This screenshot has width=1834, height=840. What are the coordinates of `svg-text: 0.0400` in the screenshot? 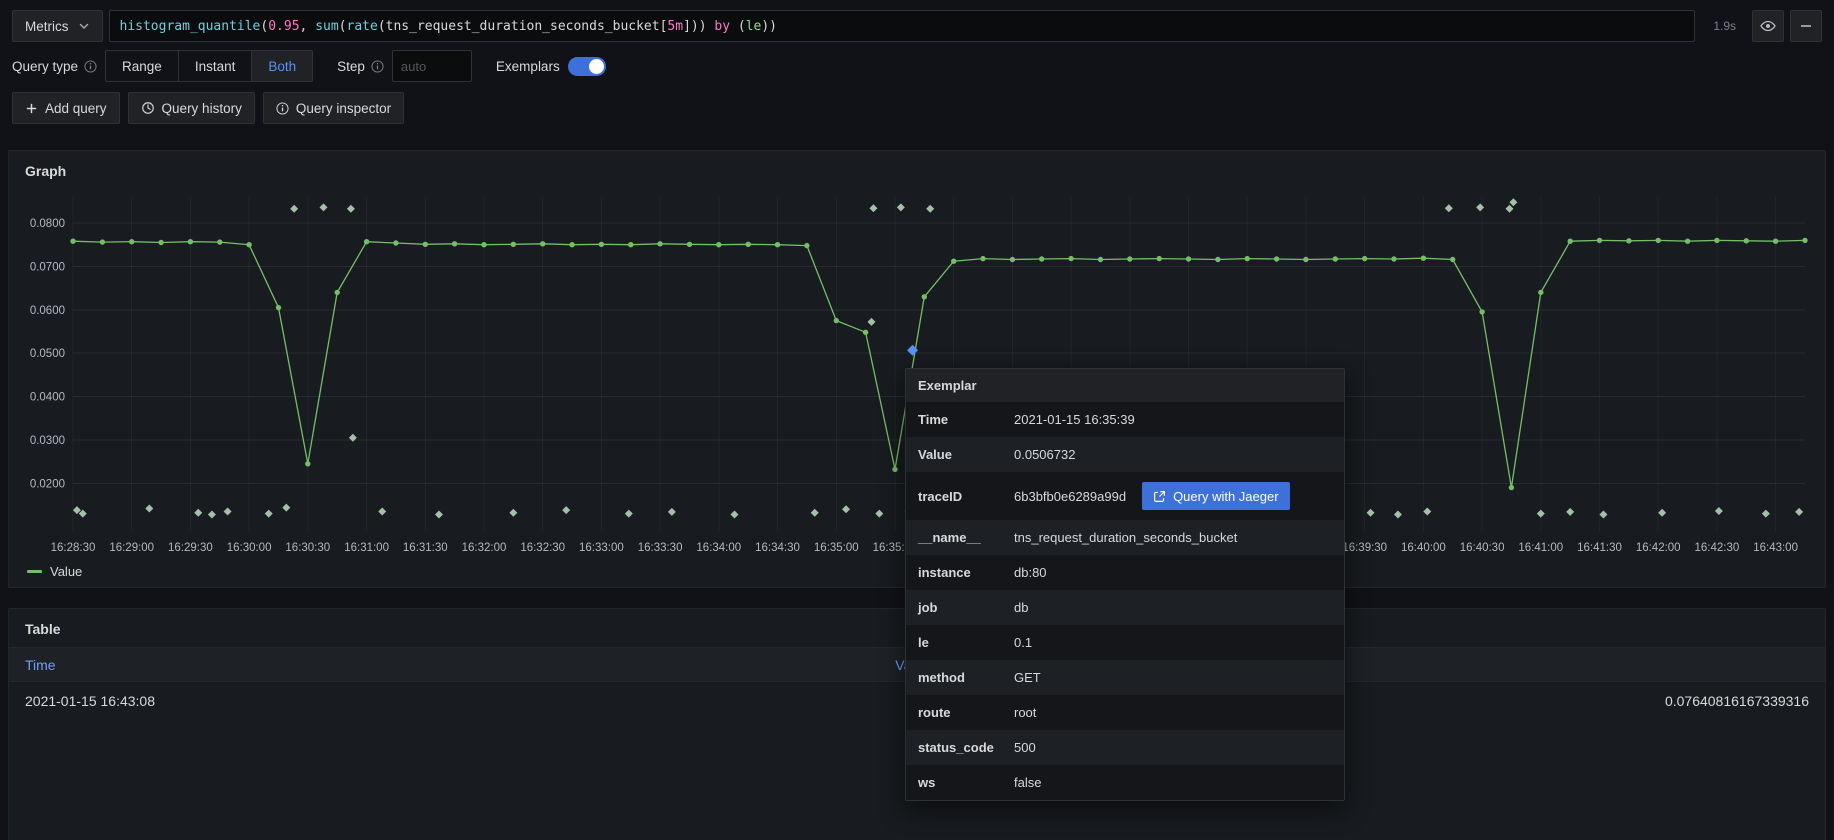 It's located at (47, 398).